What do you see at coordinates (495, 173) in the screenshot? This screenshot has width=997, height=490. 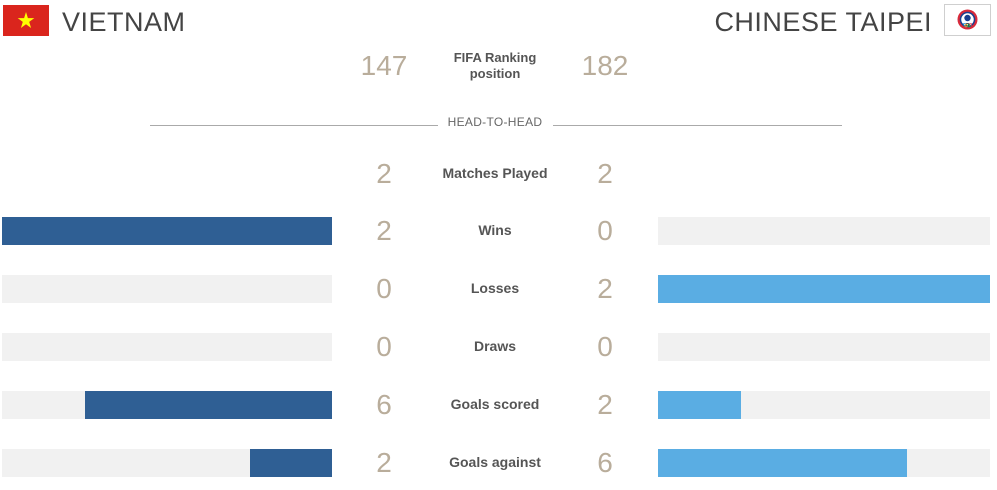 I see `stat-label: Matches Played` at bounding box center [495, 173].